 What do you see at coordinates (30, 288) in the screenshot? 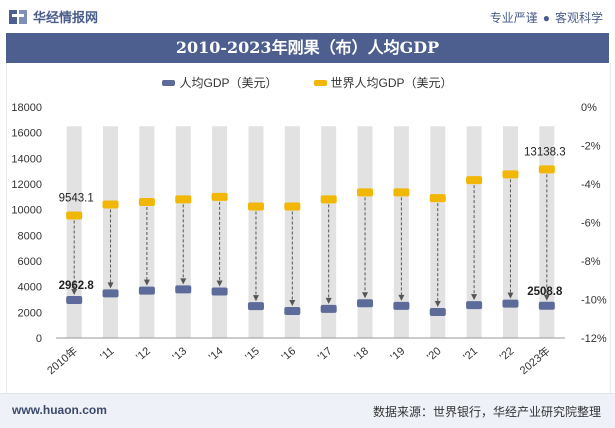
I see `y-left-tick-label: 4000` at bounding box center [30, 288].